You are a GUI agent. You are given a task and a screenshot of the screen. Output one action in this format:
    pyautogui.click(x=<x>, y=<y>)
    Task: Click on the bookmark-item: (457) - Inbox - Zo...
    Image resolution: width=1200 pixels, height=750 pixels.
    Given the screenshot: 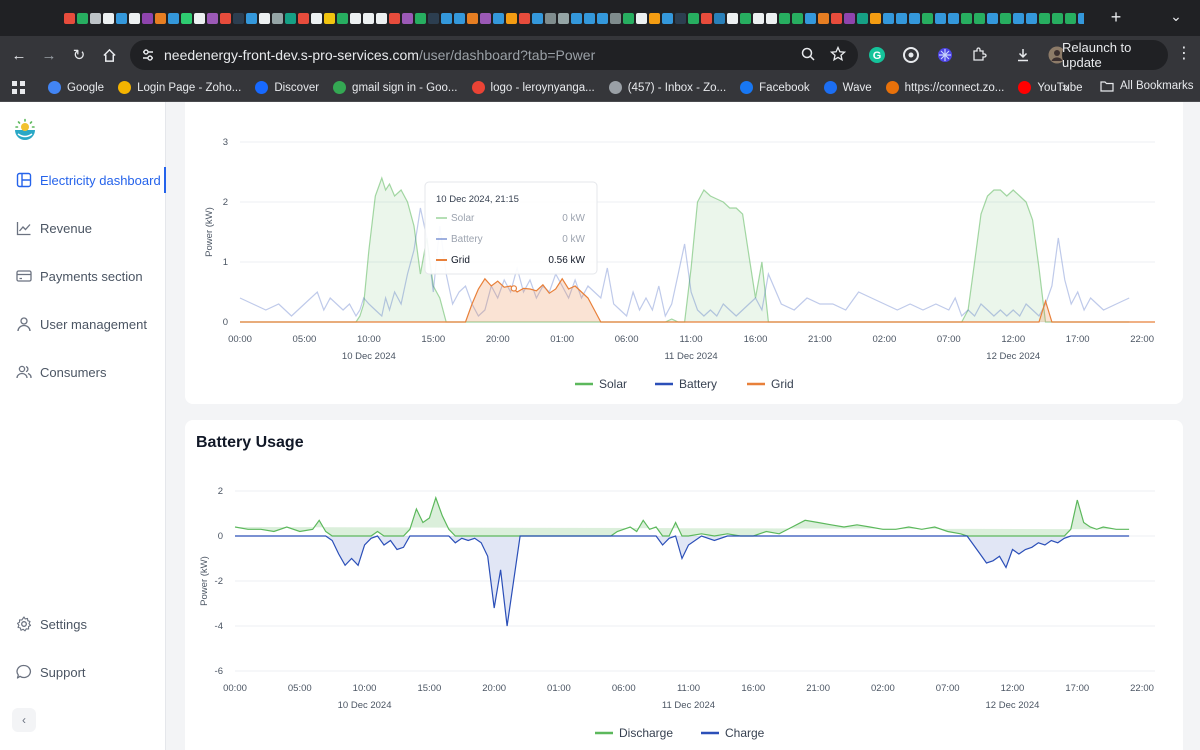 What is the action you would take?
    pyautogui.click(x=667, y=87)
    